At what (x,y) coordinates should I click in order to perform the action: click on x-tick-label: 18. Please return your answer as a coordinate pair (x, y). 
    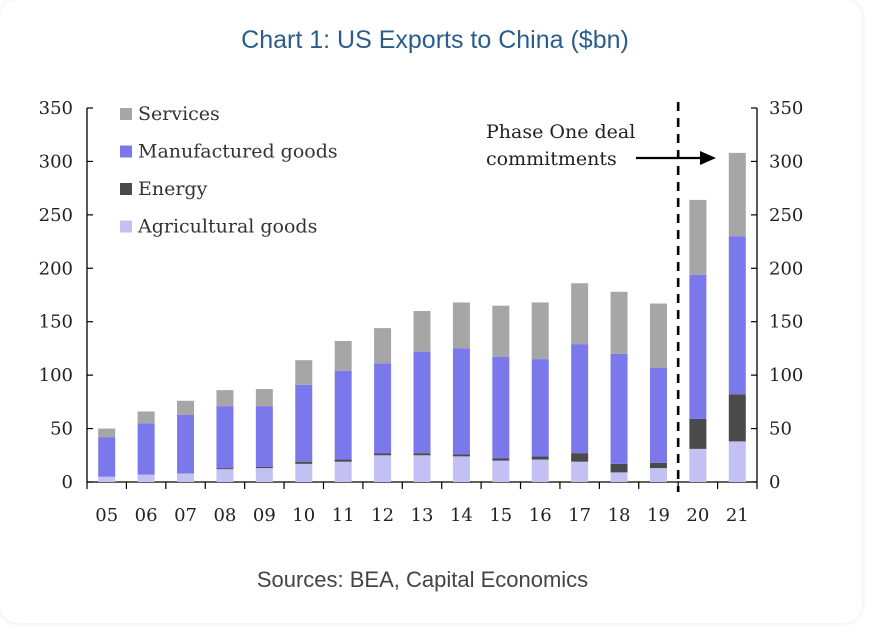
    Looking at the image, I should click on (619, 515).